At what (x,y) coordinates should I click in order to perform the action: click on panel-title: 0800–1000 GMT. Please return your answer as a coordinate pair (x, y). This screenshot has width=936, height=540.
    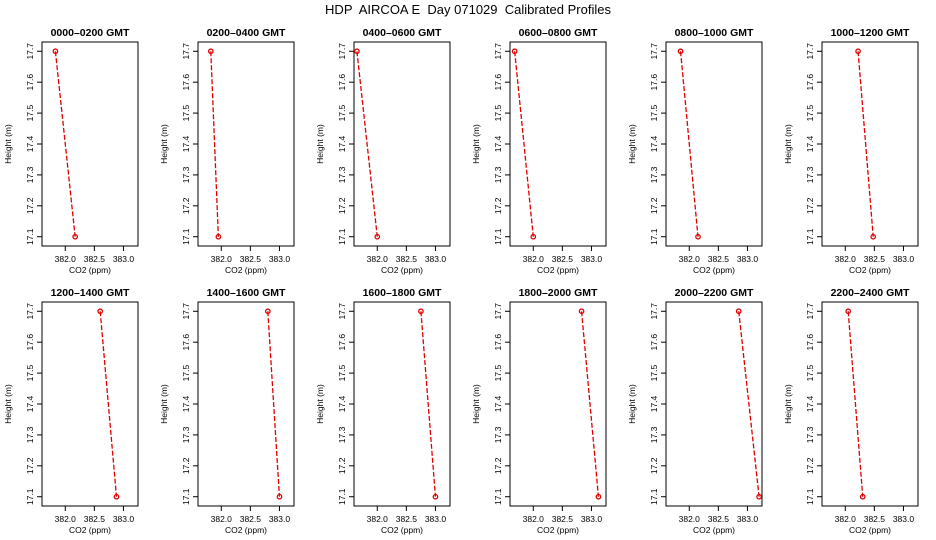
    Looking at the image, I should click on (714, 33).